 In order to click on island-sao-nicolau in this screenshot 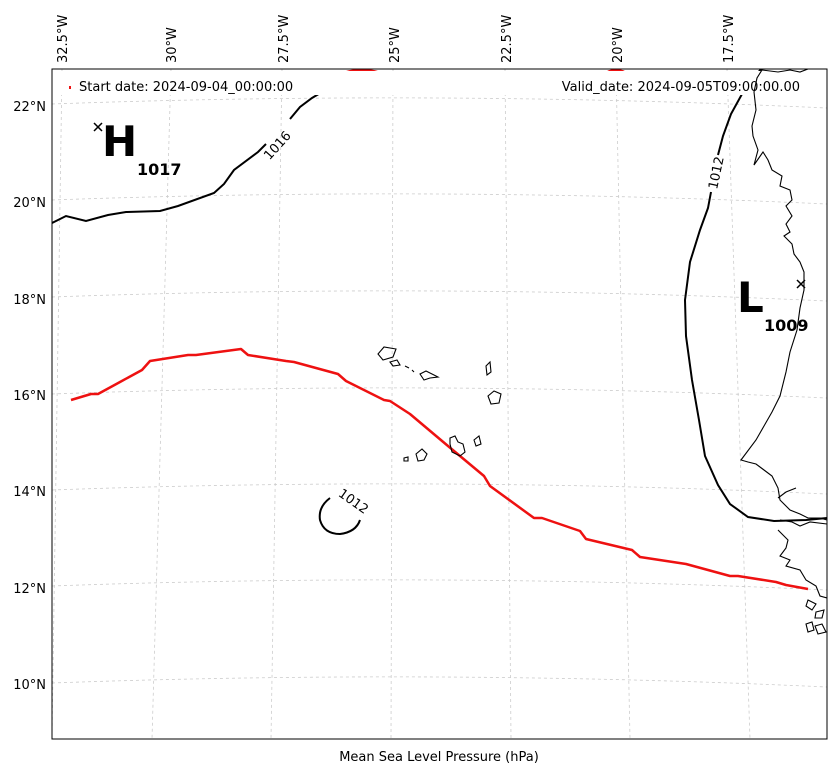, I will do `click(429, 375)`.